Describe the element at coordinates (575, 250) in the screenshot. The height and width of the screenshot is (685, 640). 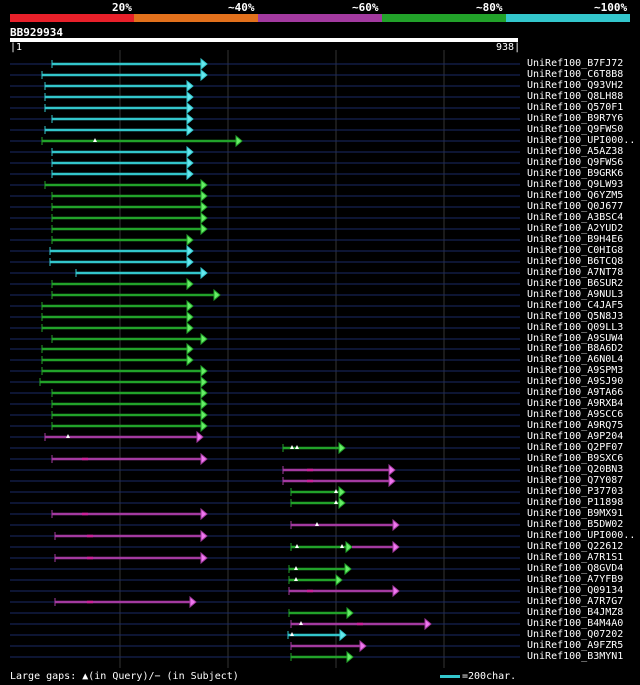
I see `hit-label: UniRef100_C0HIG8` at that location.